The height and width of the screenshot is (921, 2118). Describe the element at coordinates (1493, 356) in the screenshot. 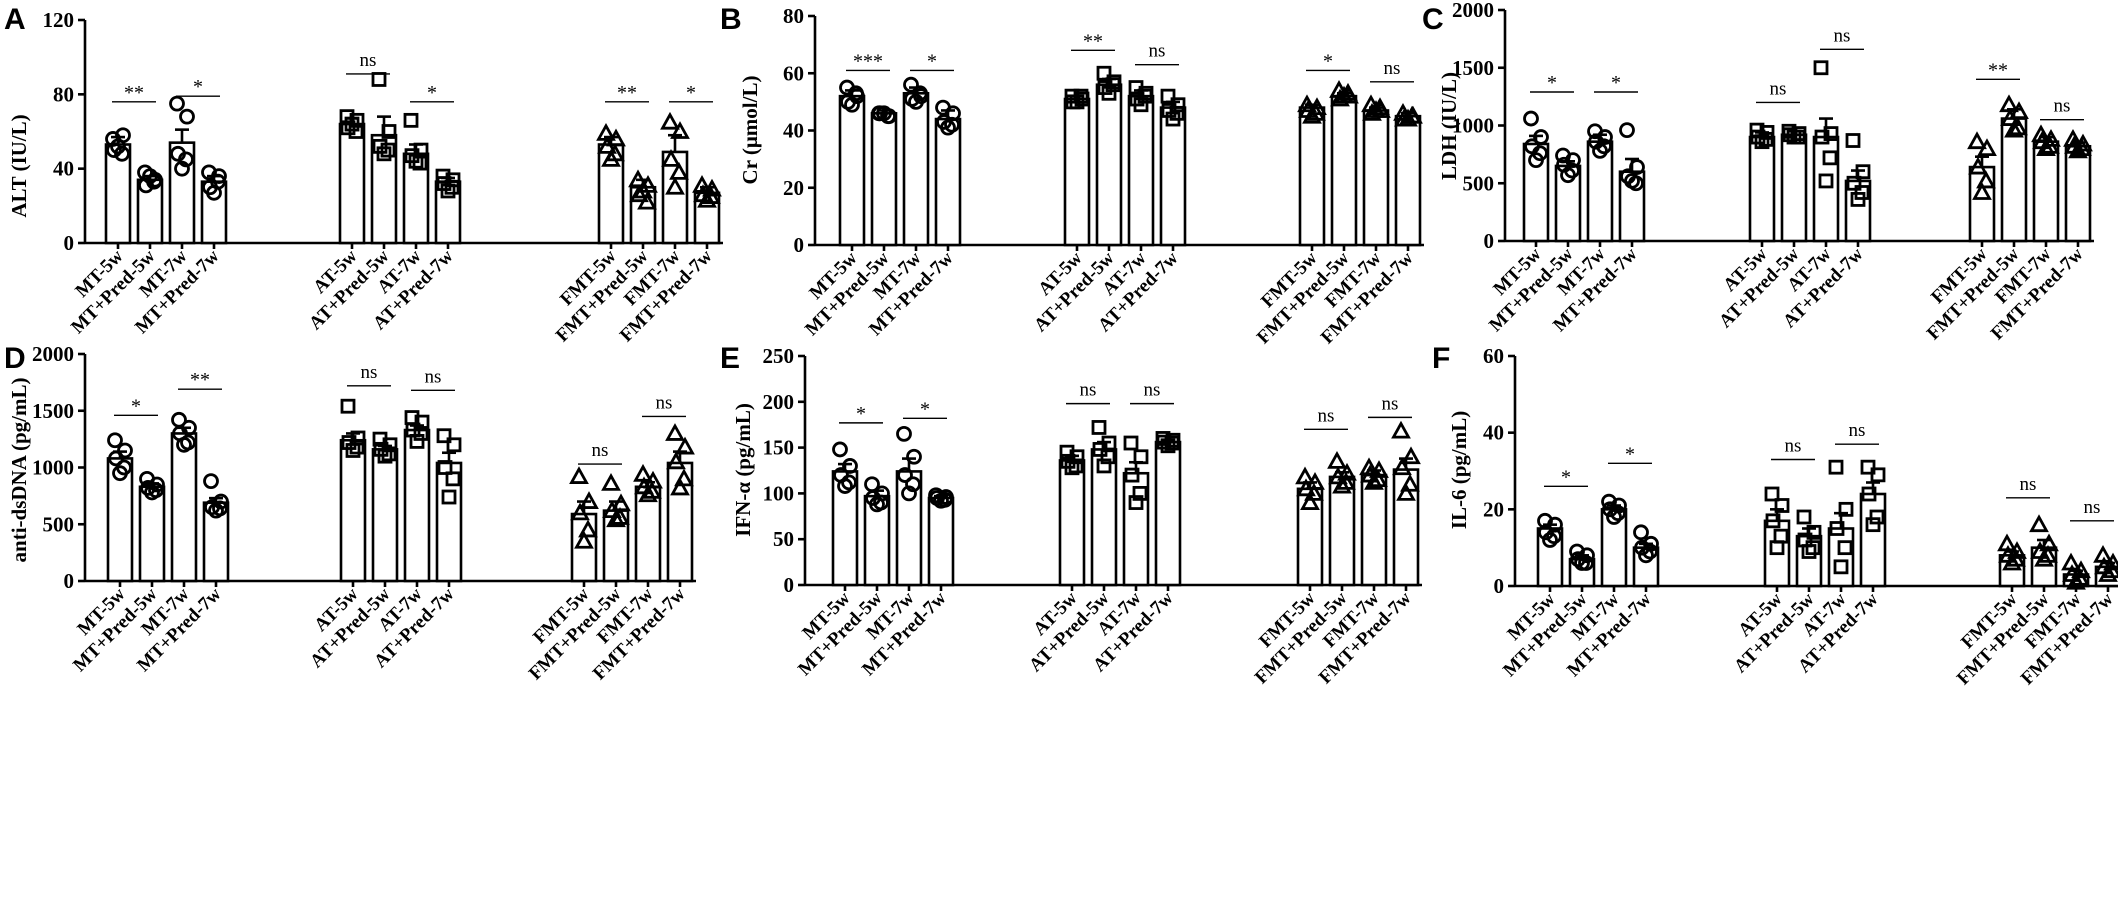

I see `y-tick-label: 60` at that location.